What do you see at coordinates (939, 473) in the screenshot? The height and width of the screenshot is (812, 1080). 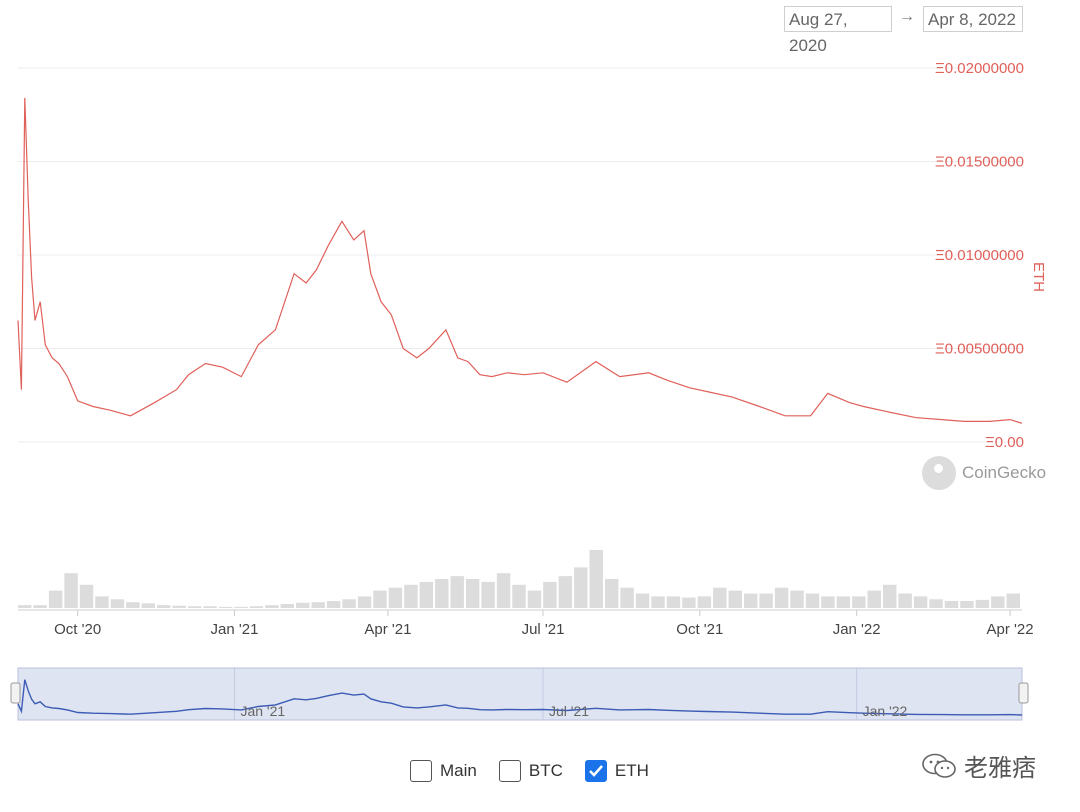 I see `gecko-icon` at bounding box center [939, 473].